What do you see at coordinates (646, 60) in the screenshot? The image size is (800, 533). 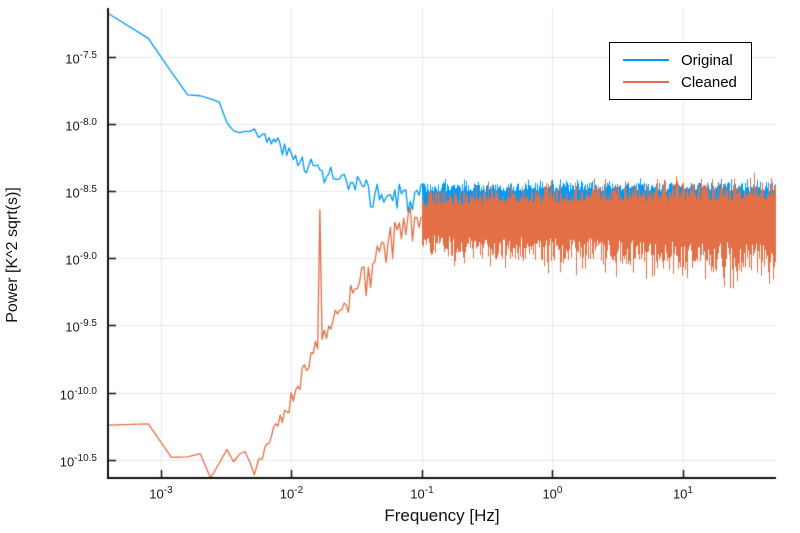 I see `legend-line-original` at bounding box center [646, 60].